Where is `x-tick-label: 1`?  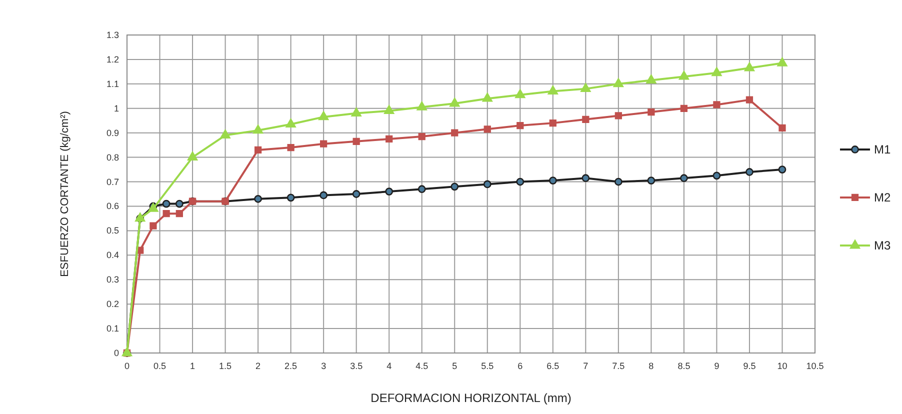 x-tick-label: 1 is located at coordinates (193, 366).